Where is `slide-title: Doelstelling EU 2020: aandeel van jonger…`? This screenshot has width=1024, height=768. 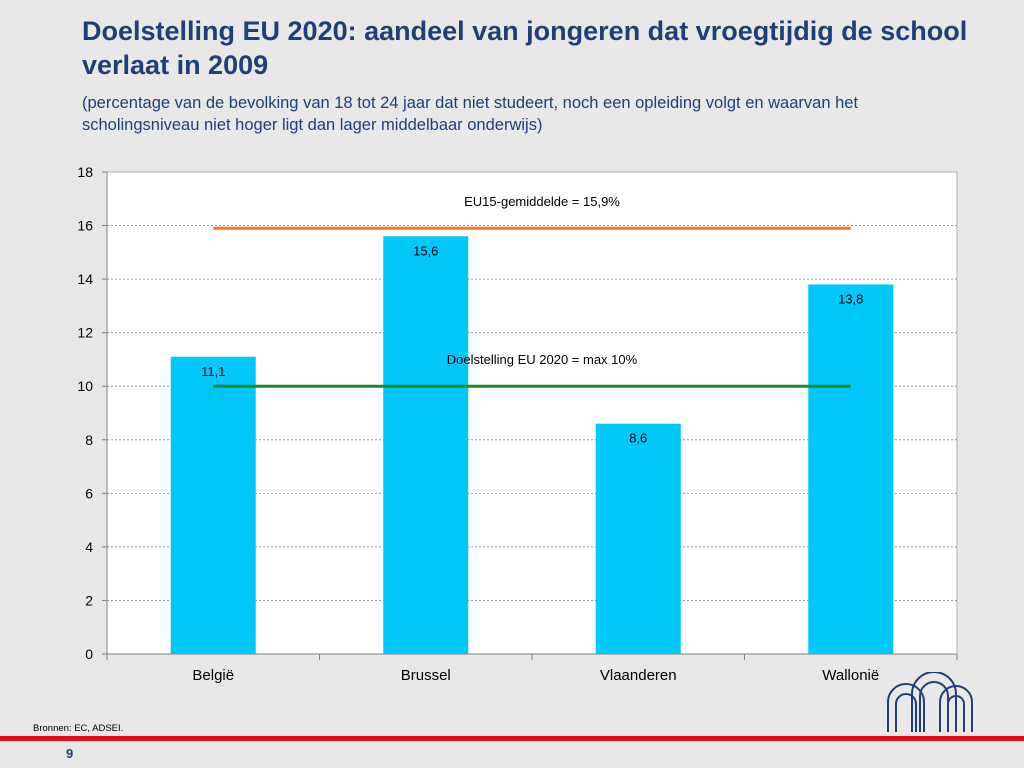 slide-title: Doelstelling EU 2020: aandeel van jonger… is located at coordinates (525, 48).